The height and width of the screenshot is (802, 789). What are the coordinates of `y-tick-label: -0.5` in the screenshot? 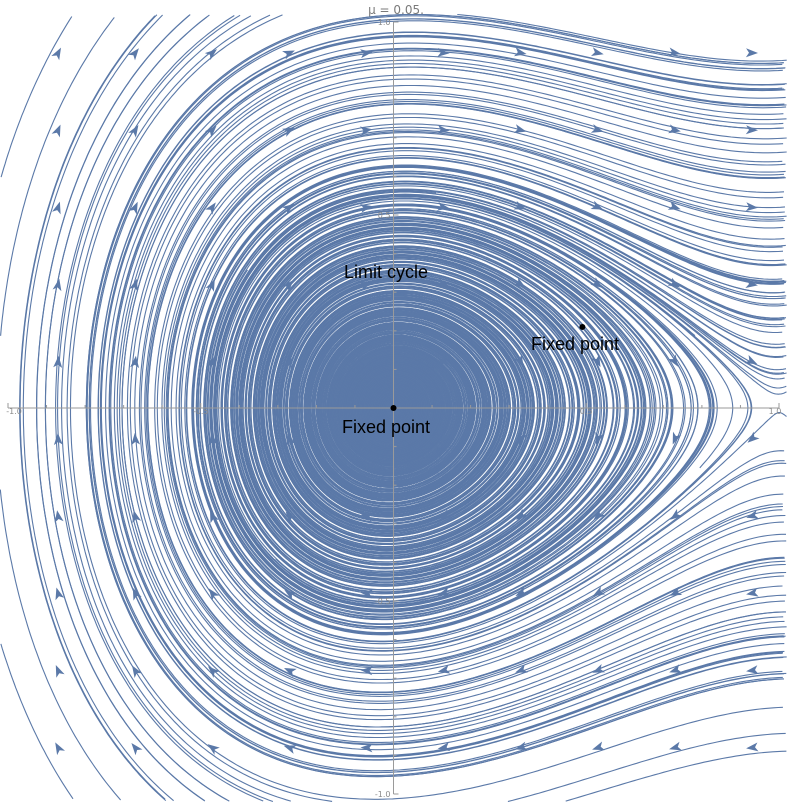 It's located at (383, 601).